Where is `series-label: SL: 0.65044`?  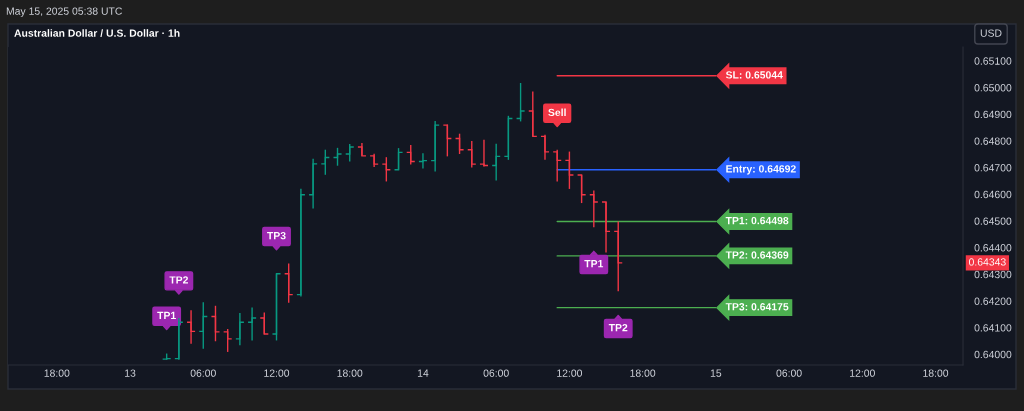
series-label: SL: 0.65044 is located at coordinates (754, 75).